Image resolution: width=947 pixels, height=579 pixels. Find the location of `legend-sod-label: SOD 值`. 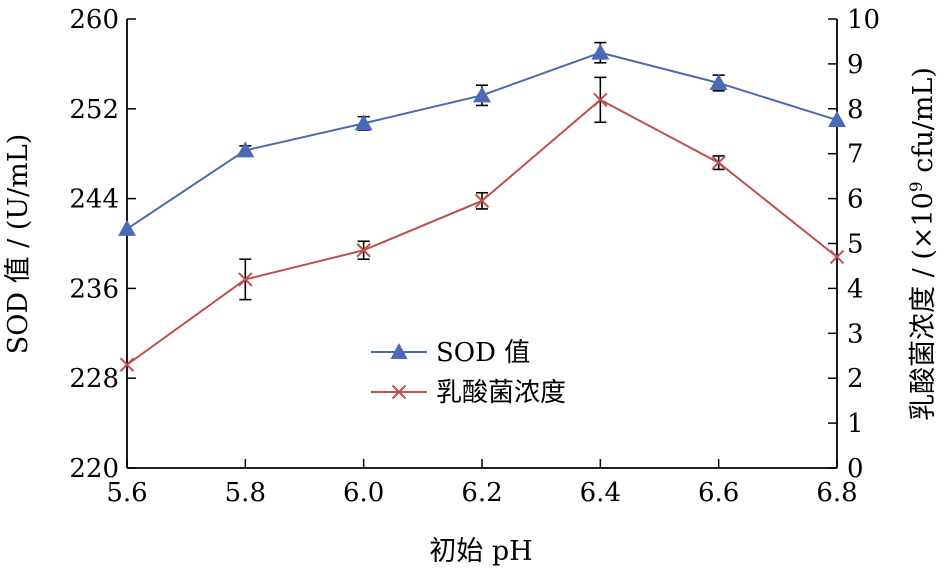

legend-sod-label: SOD 值 is located at coordinates (483, 353).